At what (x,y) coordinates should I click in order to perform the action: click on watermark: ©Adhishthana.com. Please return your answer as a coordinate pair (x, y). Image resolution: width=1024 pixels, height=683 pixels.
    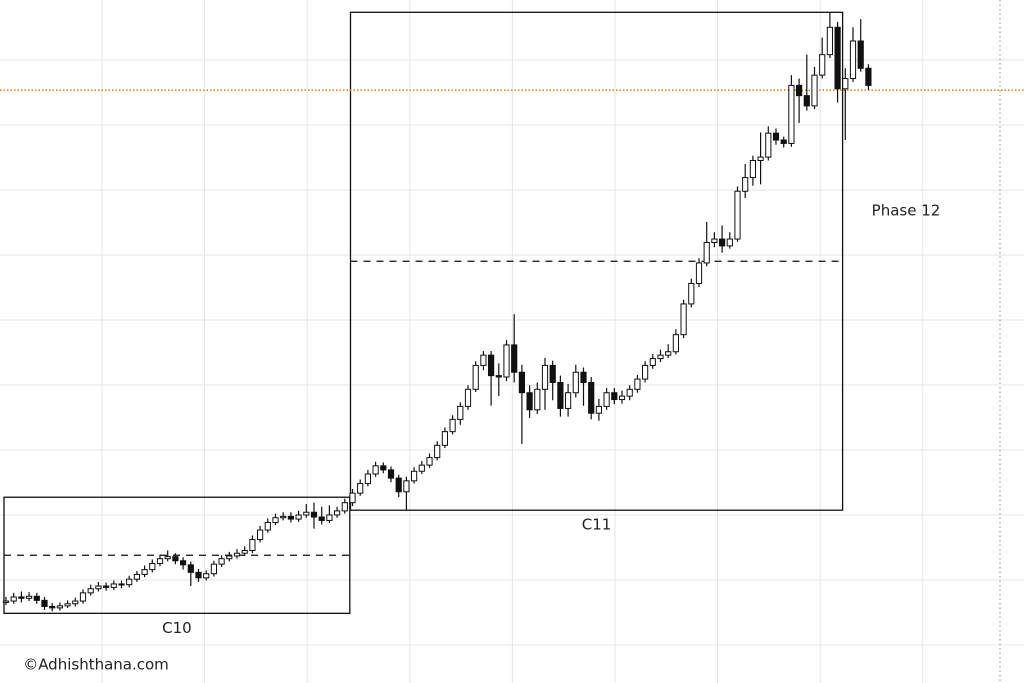
    Looking at the image, I should click on (96, 665).